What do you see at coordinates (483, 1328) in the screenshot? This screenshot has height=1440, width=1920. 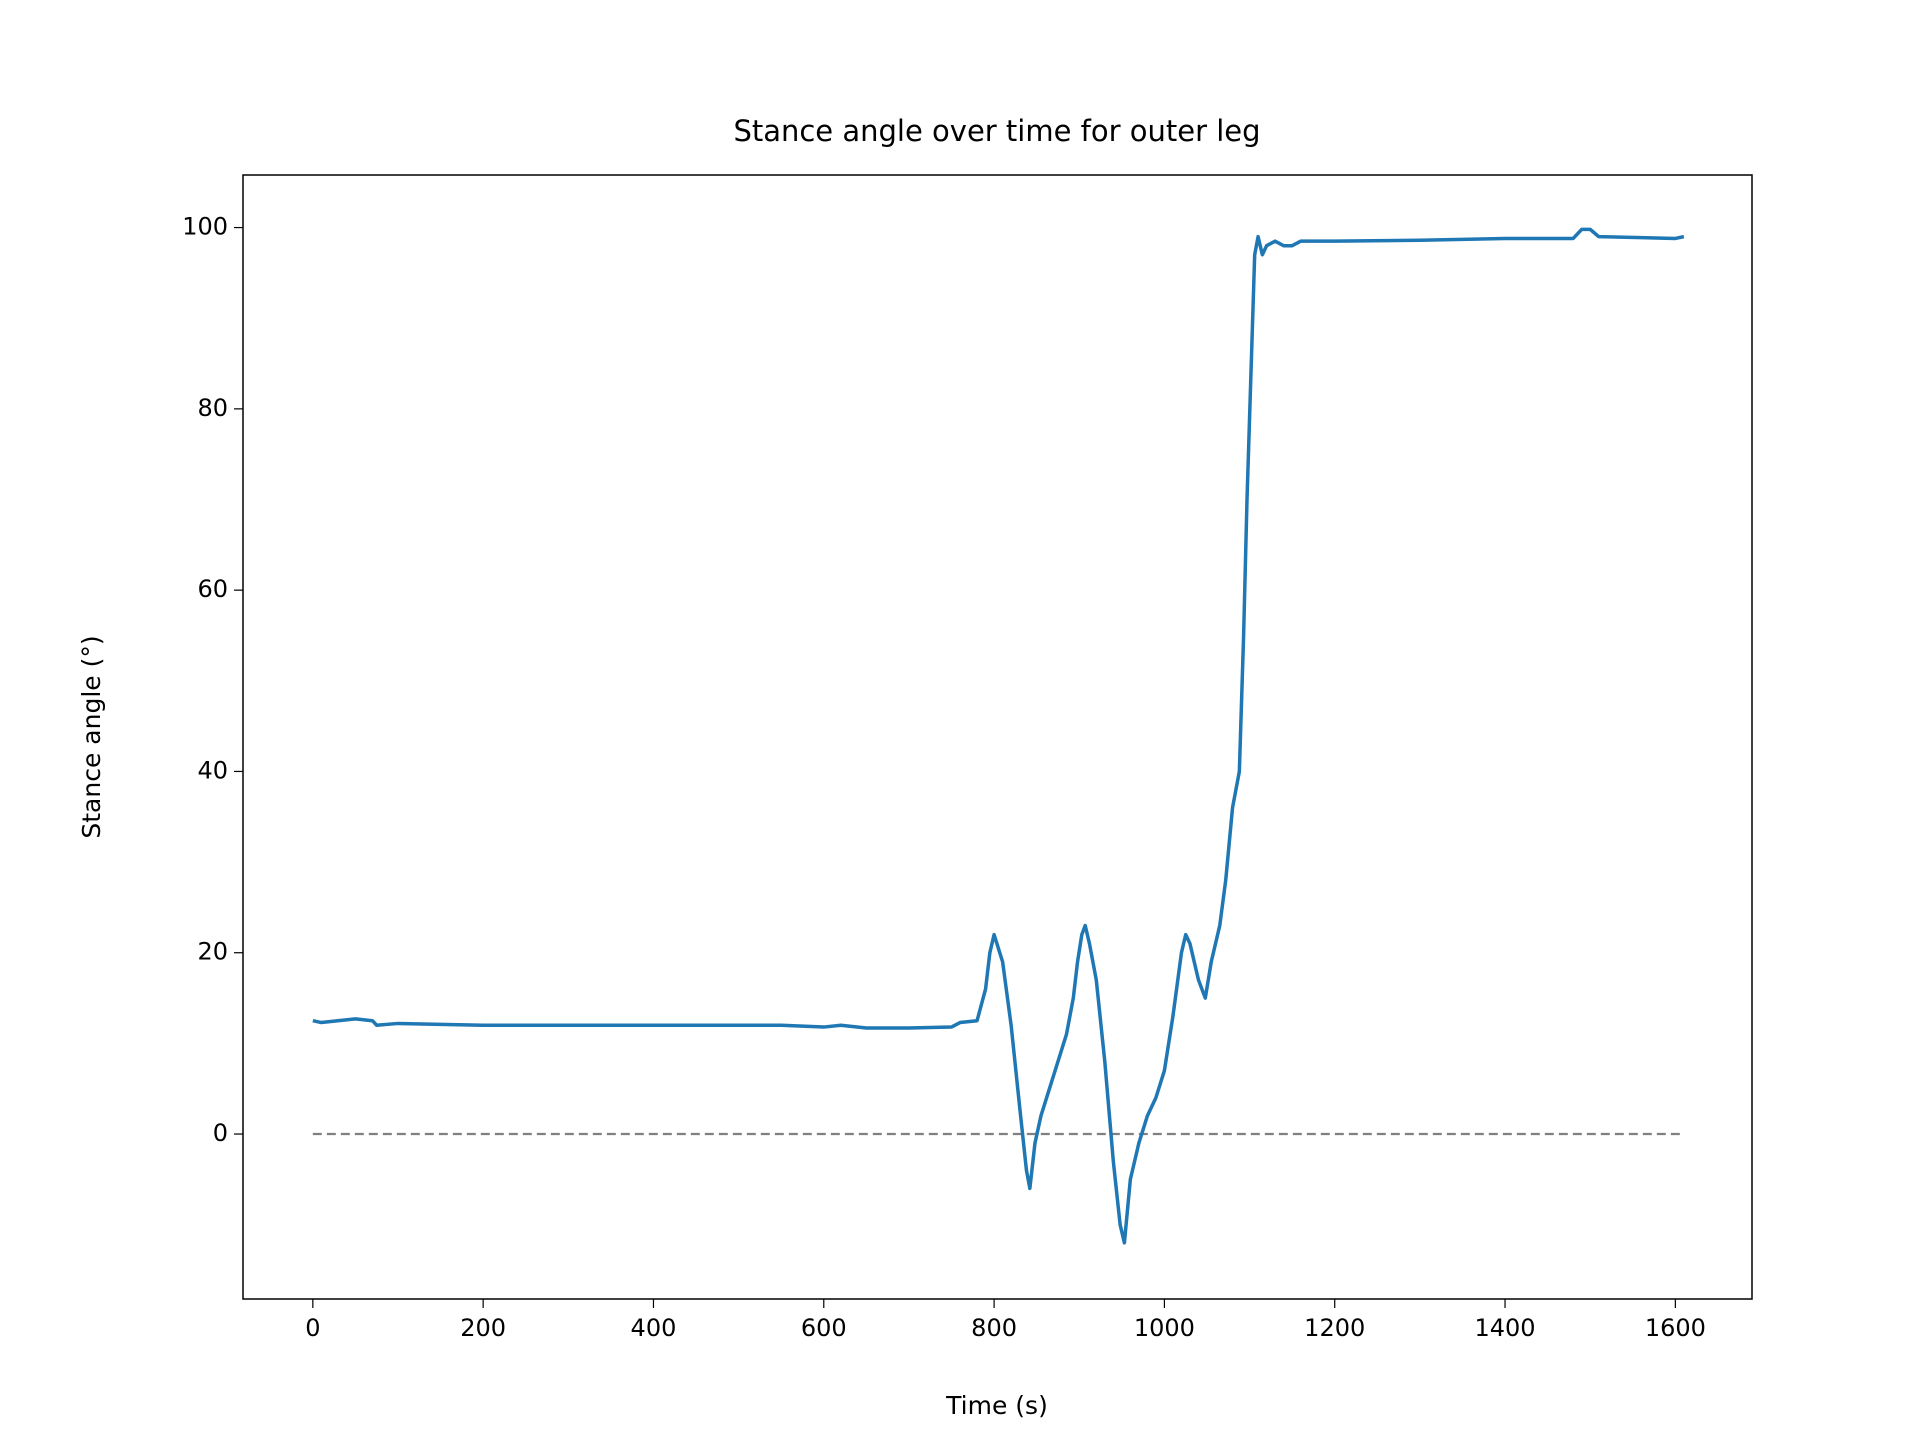 I see `x-tick-label: 200` at bounding box center [483, 1328].